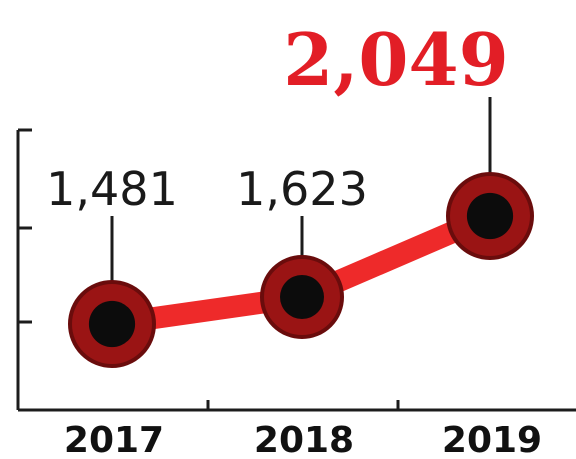 This screenshot has width=576, height=459. I want to click on x-tick-label: 2018, so click(304, 439).